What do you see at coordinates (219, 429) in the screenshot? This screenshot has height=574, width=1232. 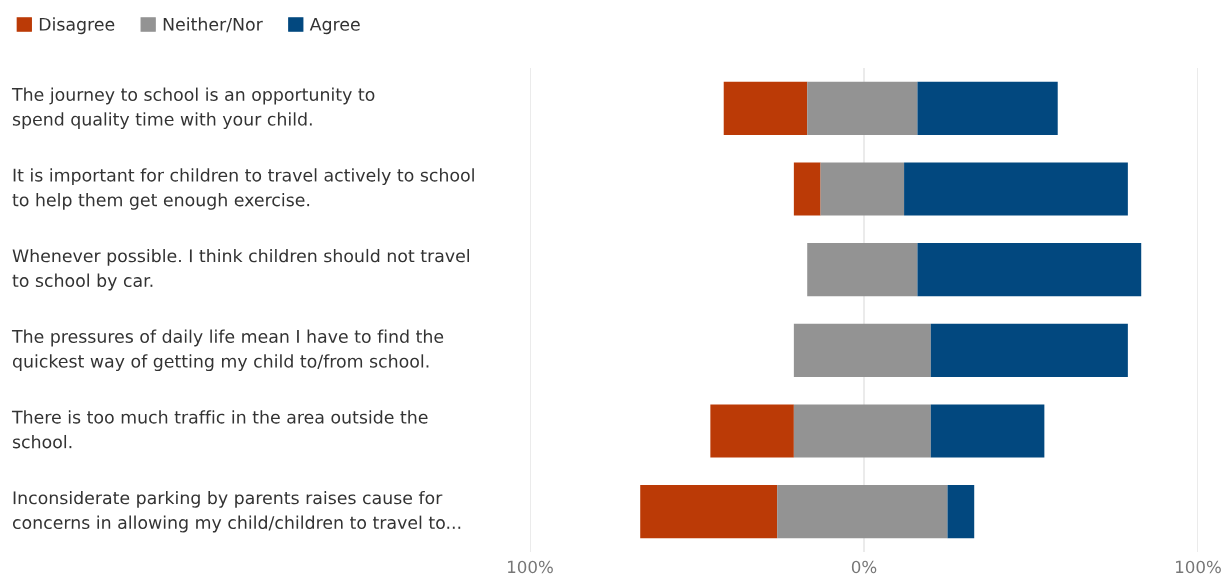 I see `y-tick-label: There is too much traffic in the area outside the school.` at bounding box center [219, 429].